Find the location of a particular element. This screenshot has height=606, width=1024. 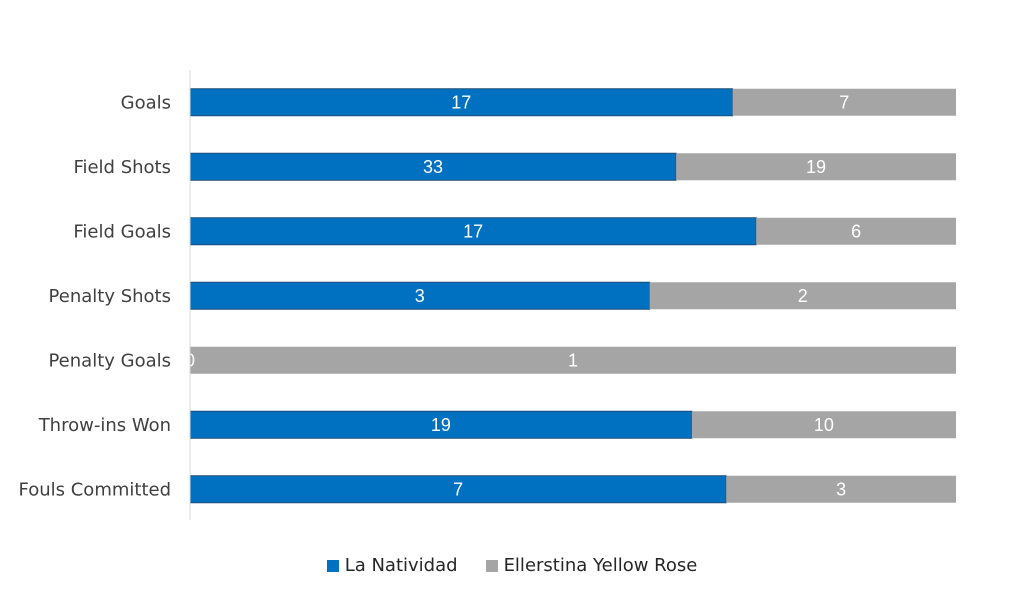

category-label-field-goals: Field Goals is located at coordinates (122, 231).